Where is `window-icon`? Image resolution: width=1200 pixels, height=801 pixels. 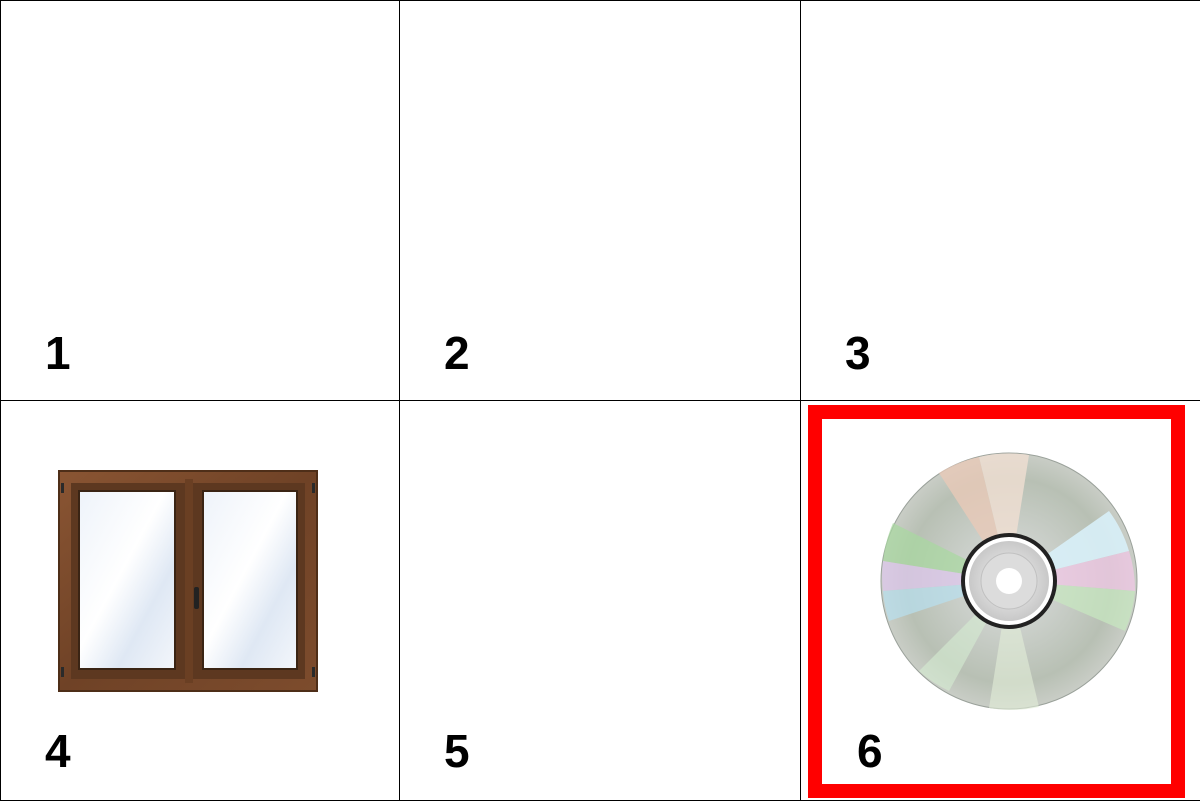
window-icon is located at coordinates (188, 581).